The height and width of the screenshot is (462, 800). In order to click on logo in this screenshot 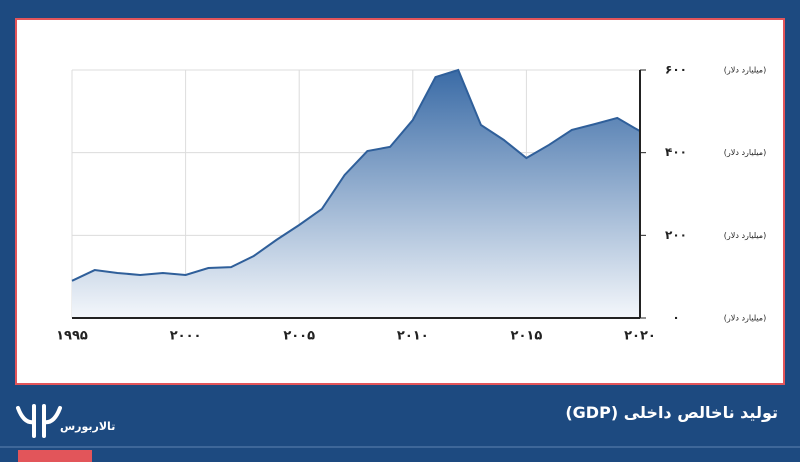, I will do `click(39, 421)`.